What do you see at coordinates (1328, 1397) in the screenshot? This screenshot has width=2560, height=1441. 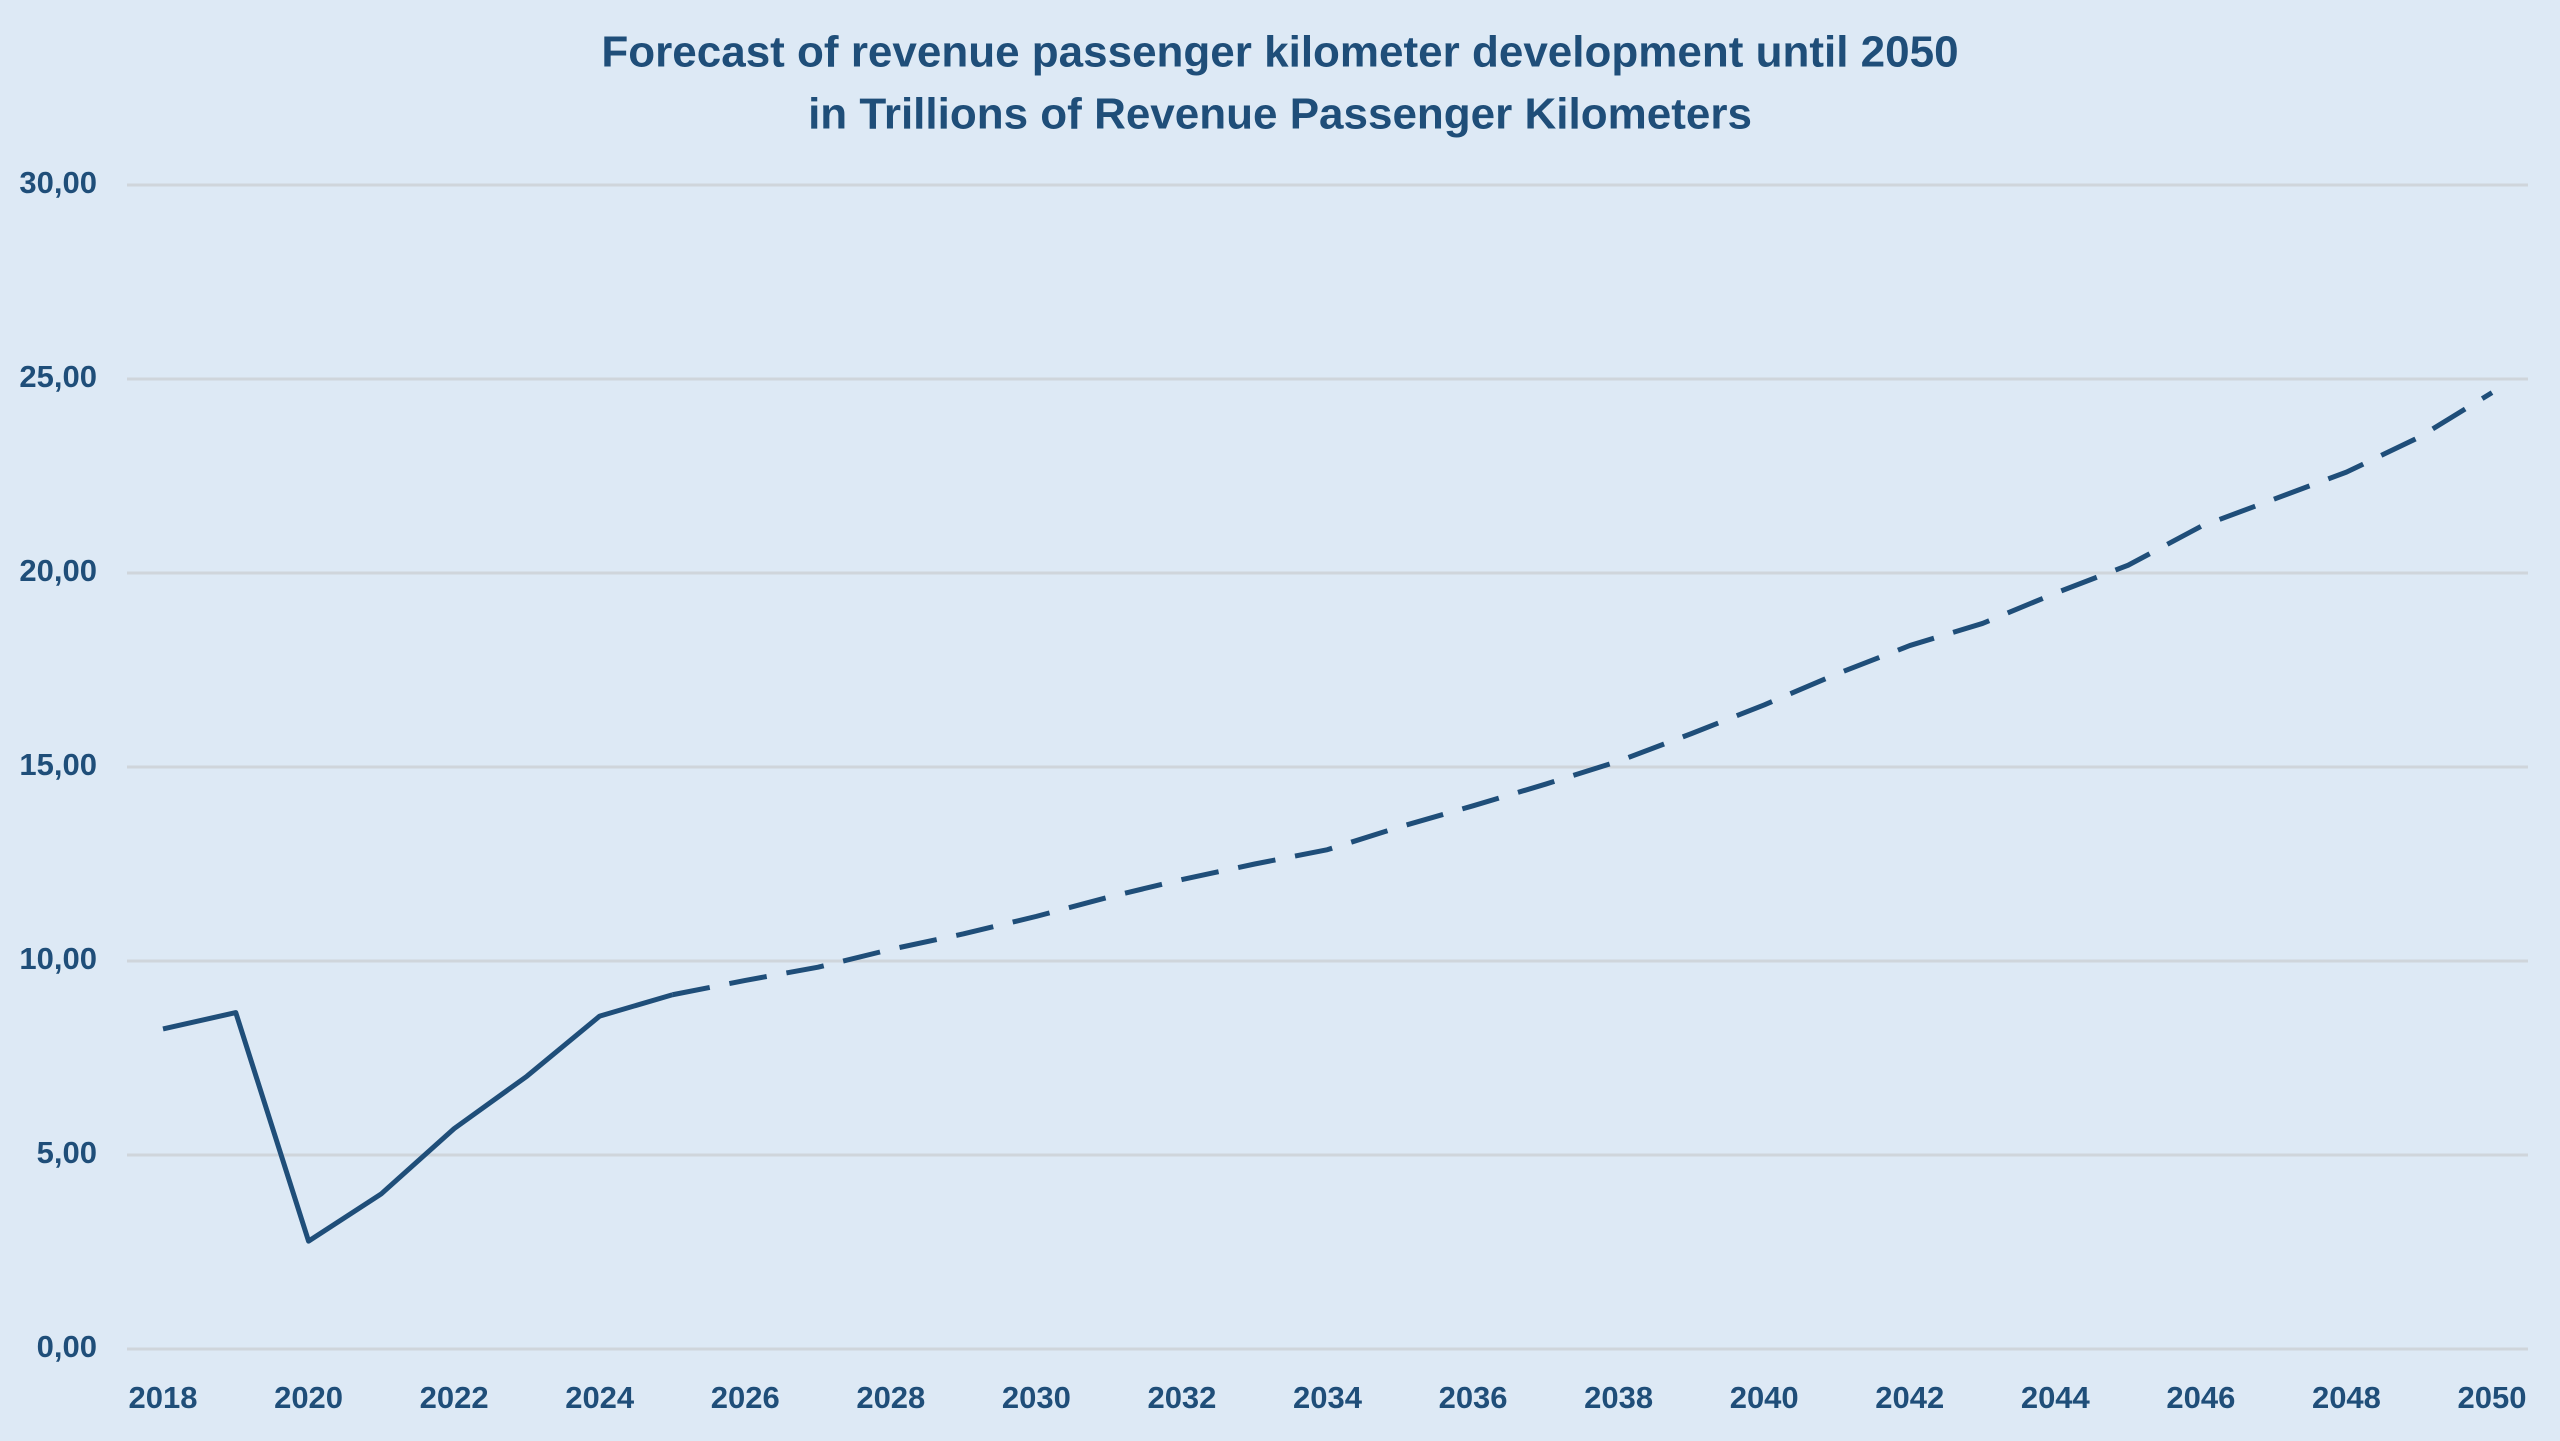 I see `x-tick-label: 2034` at bounding box center [1328, 1397].